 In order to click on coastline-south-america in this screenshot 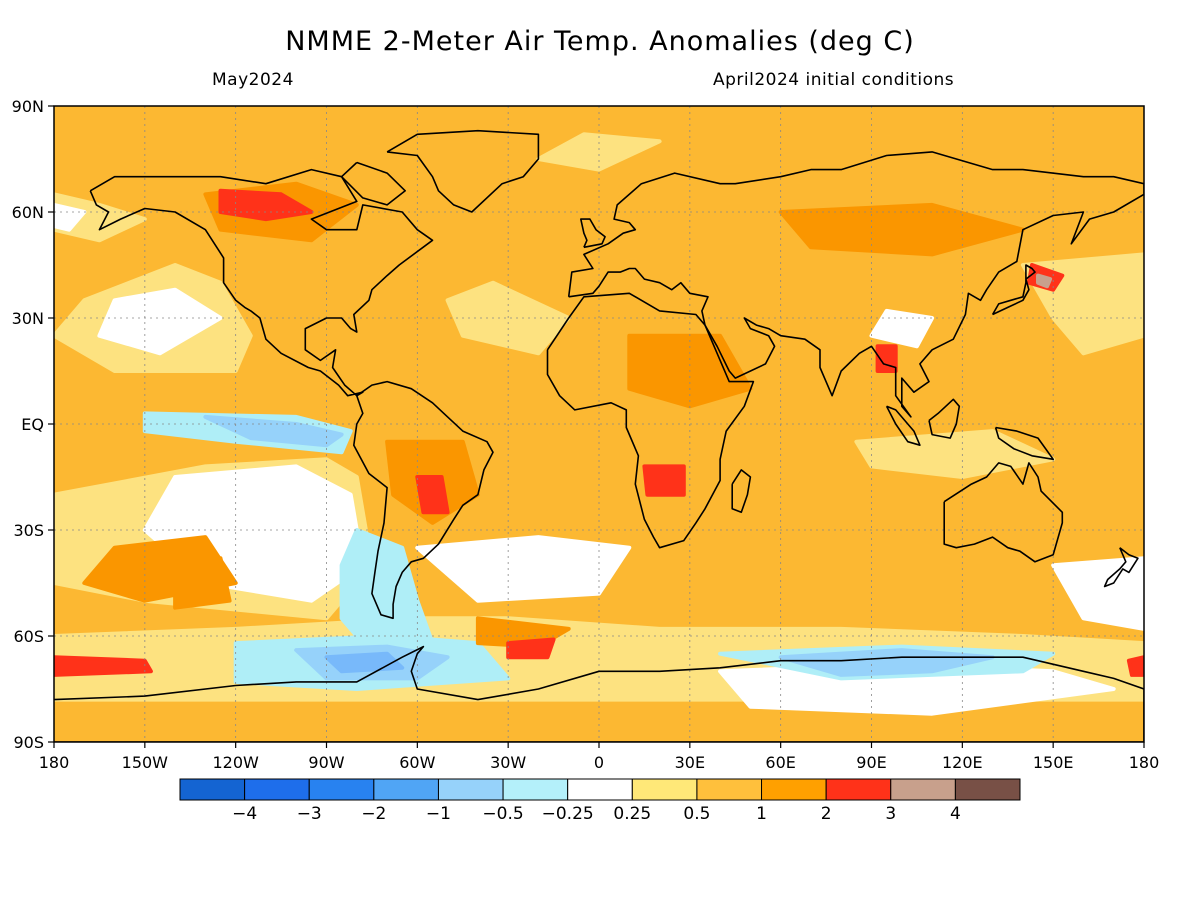, I will do `click(423, 500)`.